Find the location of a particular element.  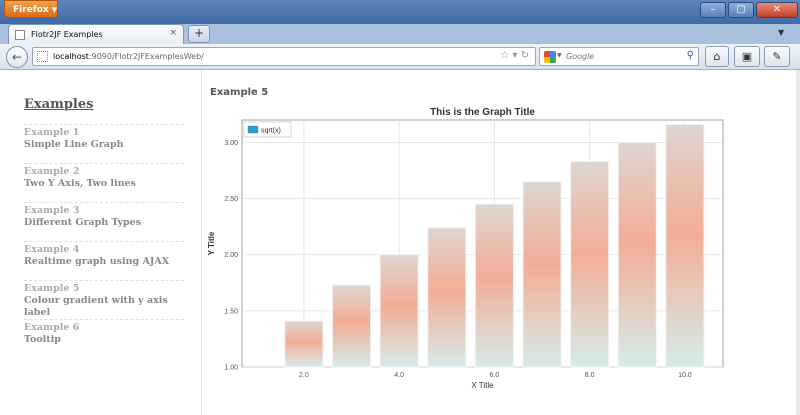

search-placeholder: Google is located at coordinates (580, 56).